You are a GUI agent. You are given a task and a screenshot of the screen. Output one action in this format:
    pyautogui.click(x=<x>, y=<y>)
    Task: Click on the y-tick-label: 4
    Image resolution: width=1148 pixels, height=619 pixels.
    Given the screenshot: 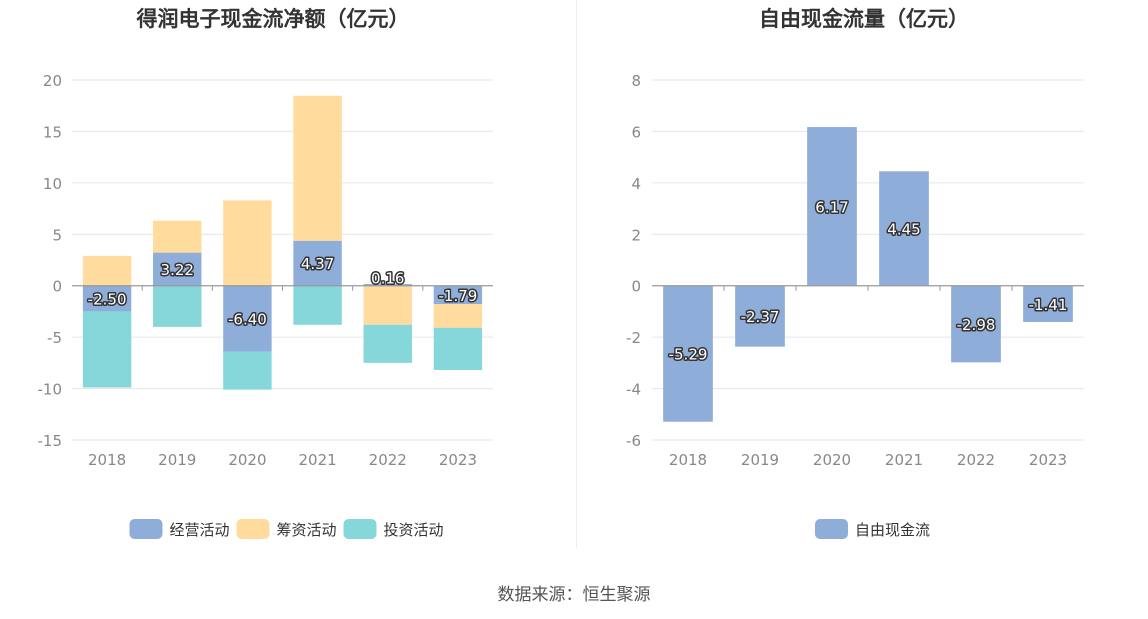 What is the action you would take?
    pyautogui.click(x=636, y=184)
    